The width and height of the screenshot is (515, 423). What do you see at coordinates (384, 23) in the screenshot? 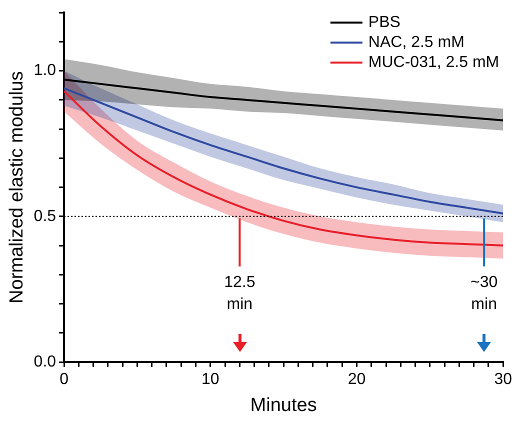
I see `legend-label: PBS` at bounding box center [384, 23].